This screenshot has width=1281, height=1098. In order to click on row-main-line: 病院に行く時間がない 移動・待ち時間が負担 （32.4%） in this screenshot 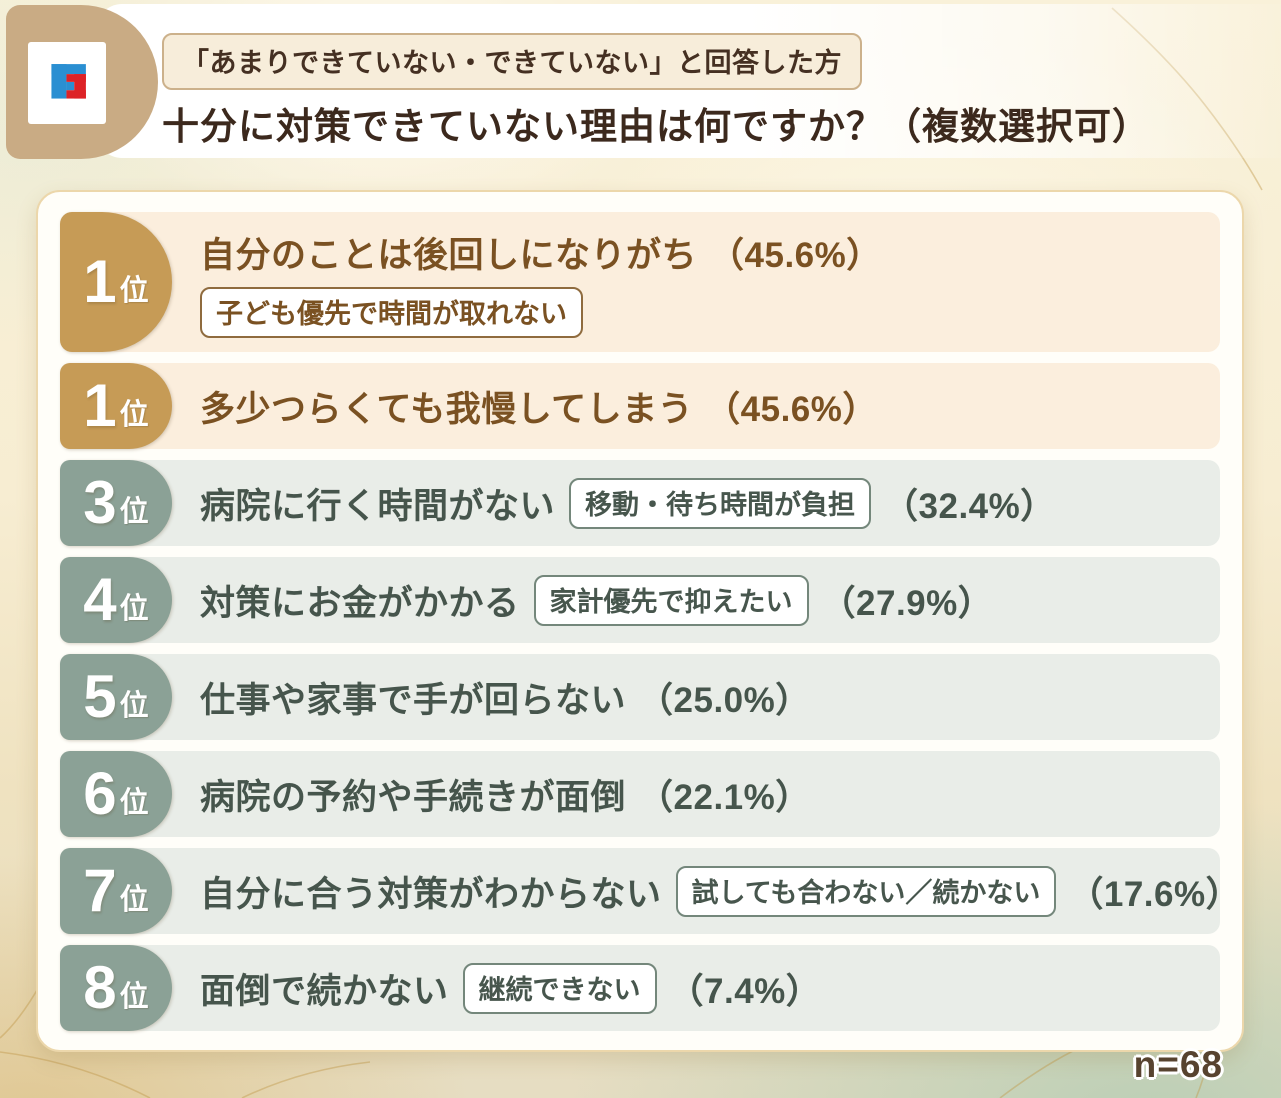, I will do `click(701, 503)`.